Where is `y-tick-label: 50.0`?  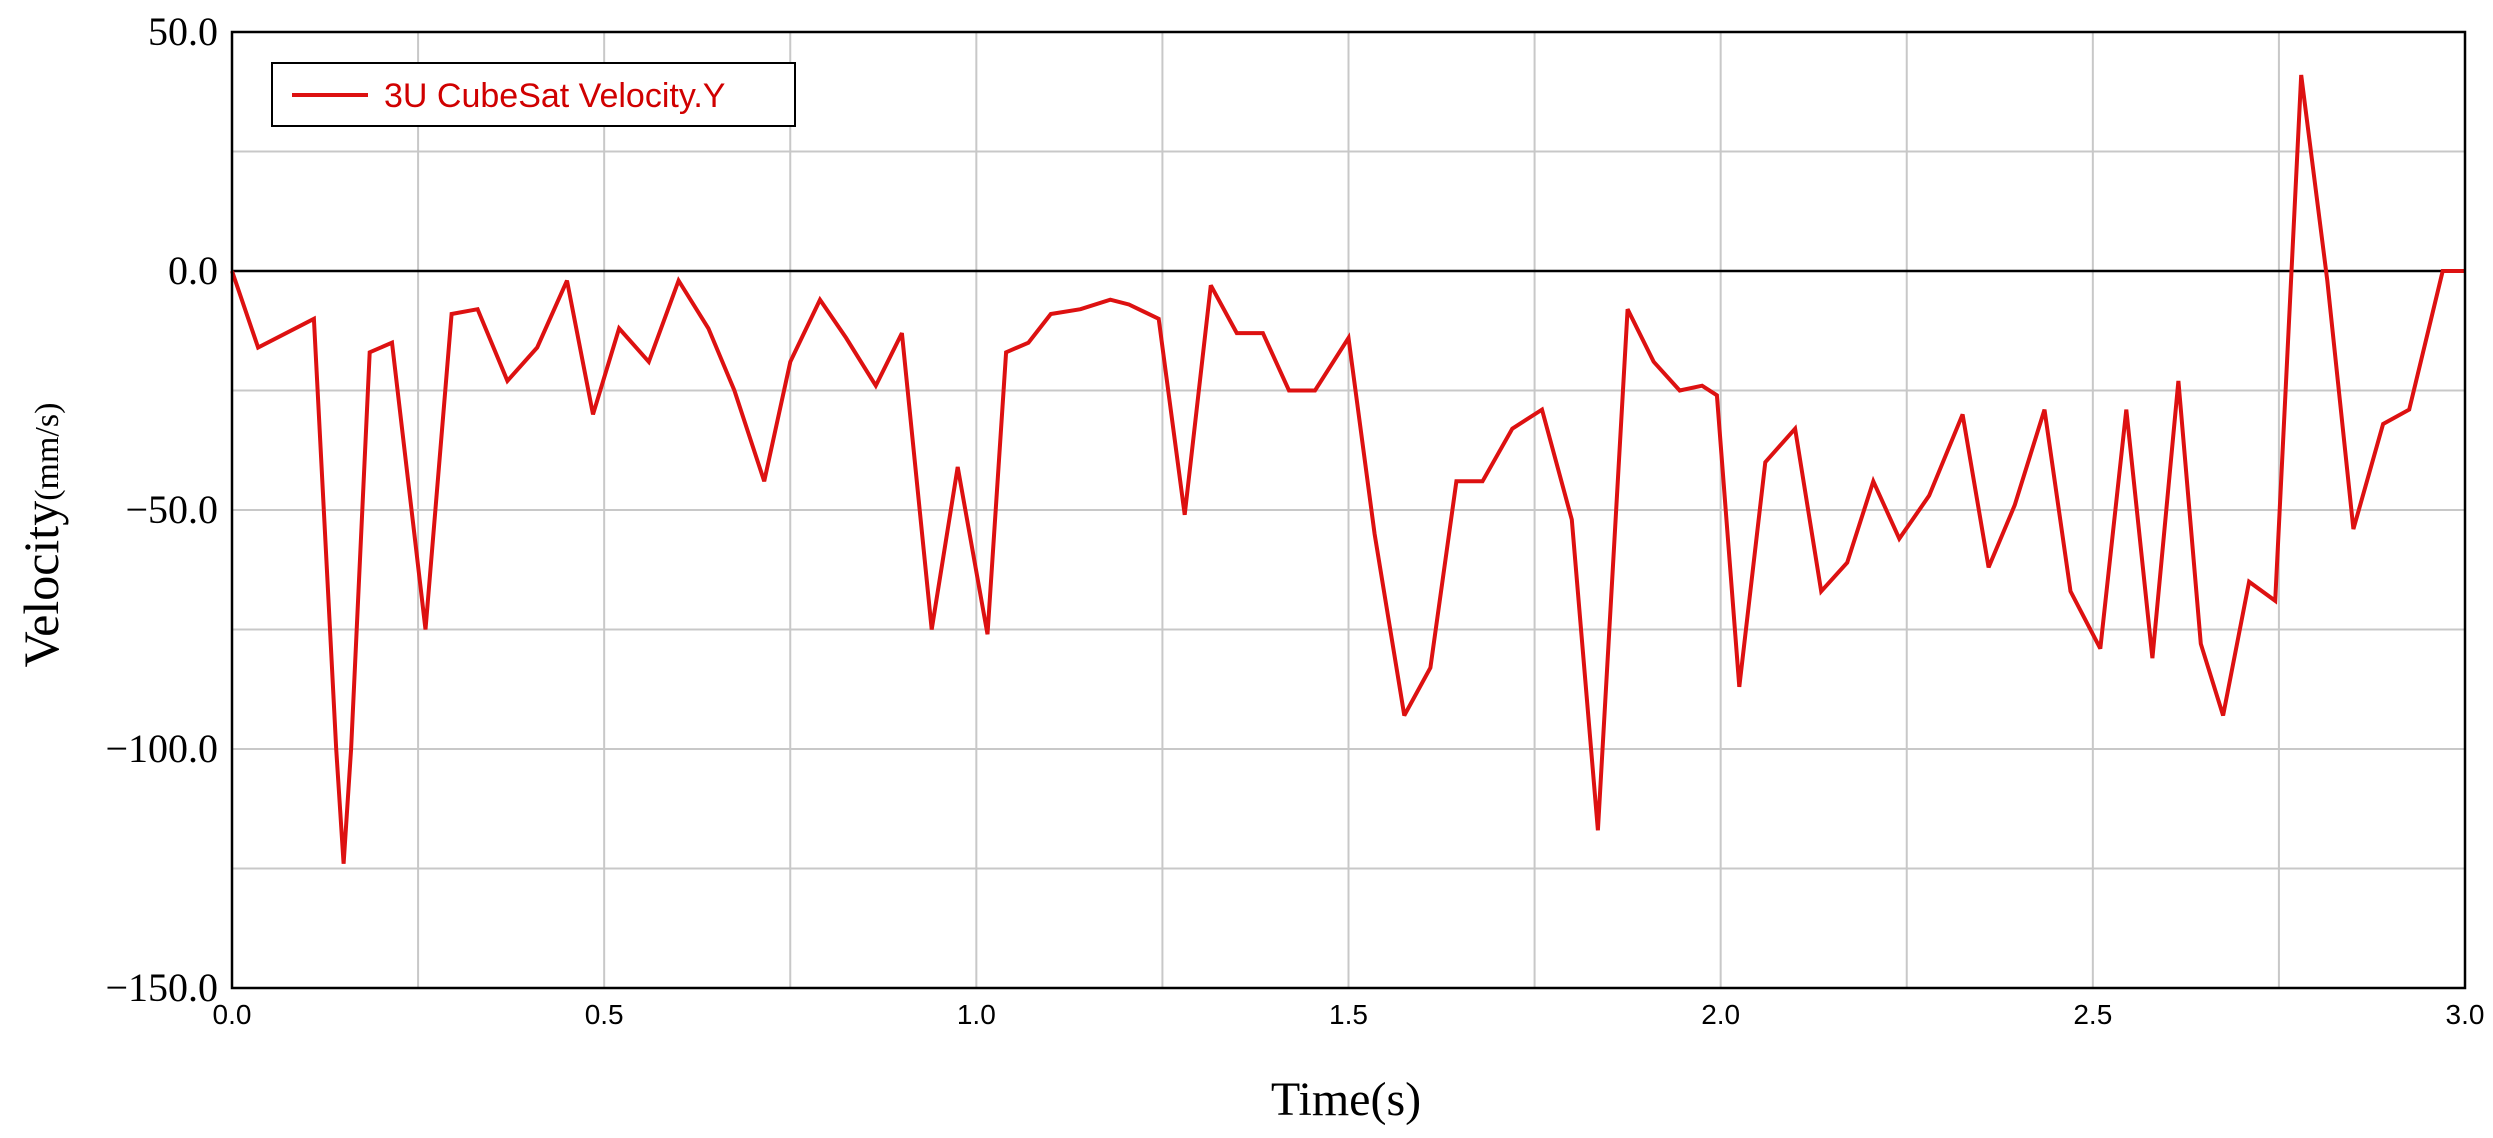
y-tick-label: 50.0 is located at coordinates (183, 31).